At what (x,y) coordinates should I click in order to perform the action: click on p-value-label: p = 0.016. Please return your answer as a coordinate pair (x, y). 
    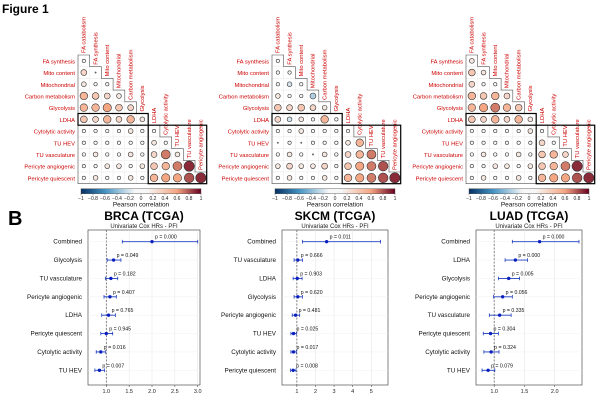
    Looking at the image, I should click on (115, 348).